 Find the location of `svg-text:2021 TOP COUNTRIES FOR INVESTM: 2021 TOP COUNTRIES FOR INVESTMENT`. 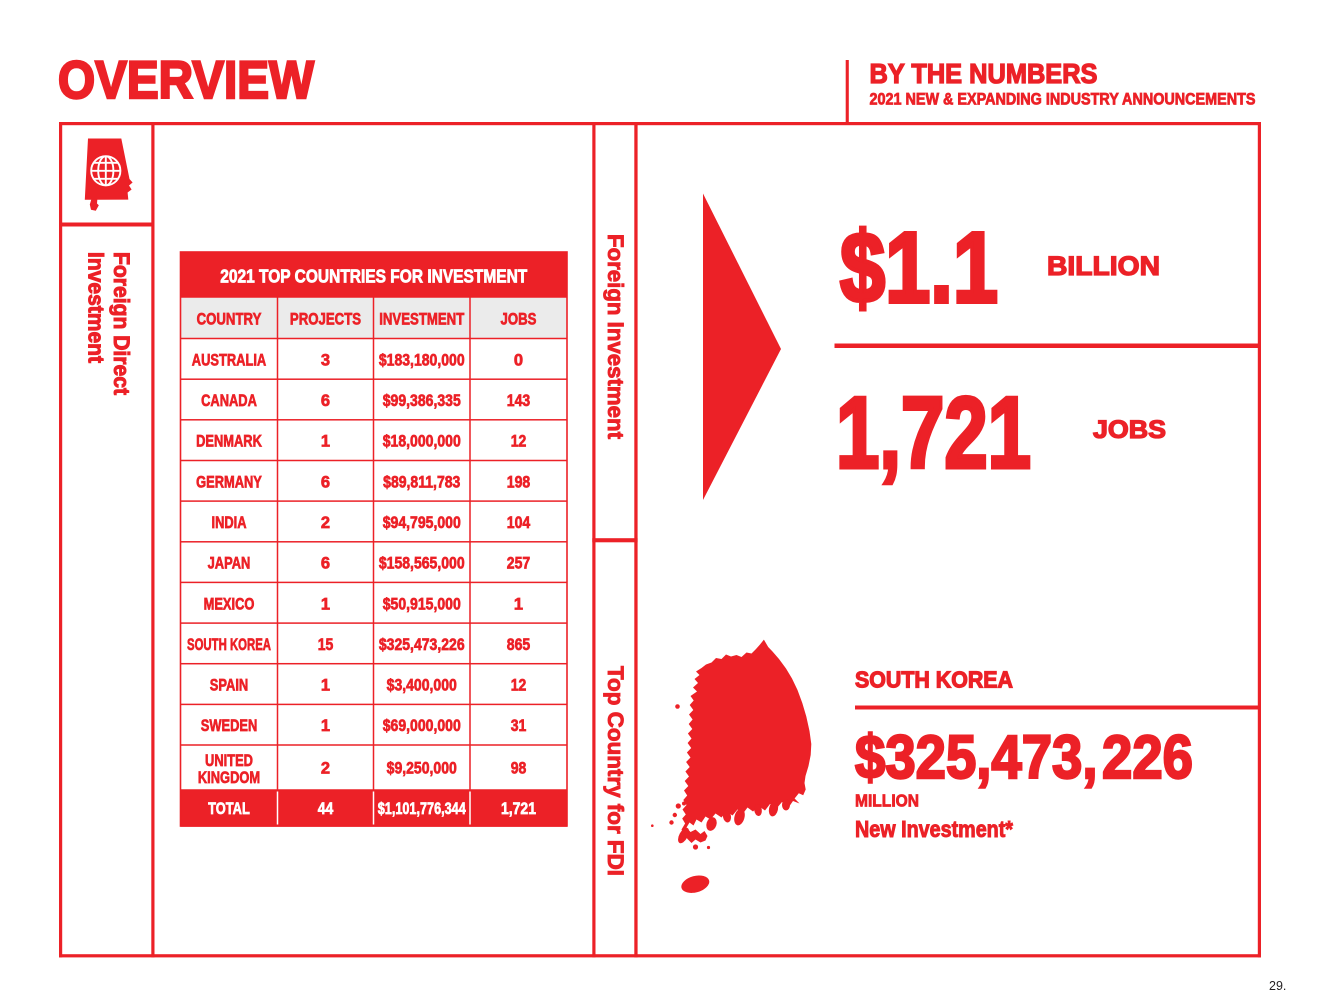

svg-text:2021 TOP COUNTRIES FOR INVESTM: 2021 TOP COUNTRIES FOR INVESTMENT is located at coordinates (374, 276).